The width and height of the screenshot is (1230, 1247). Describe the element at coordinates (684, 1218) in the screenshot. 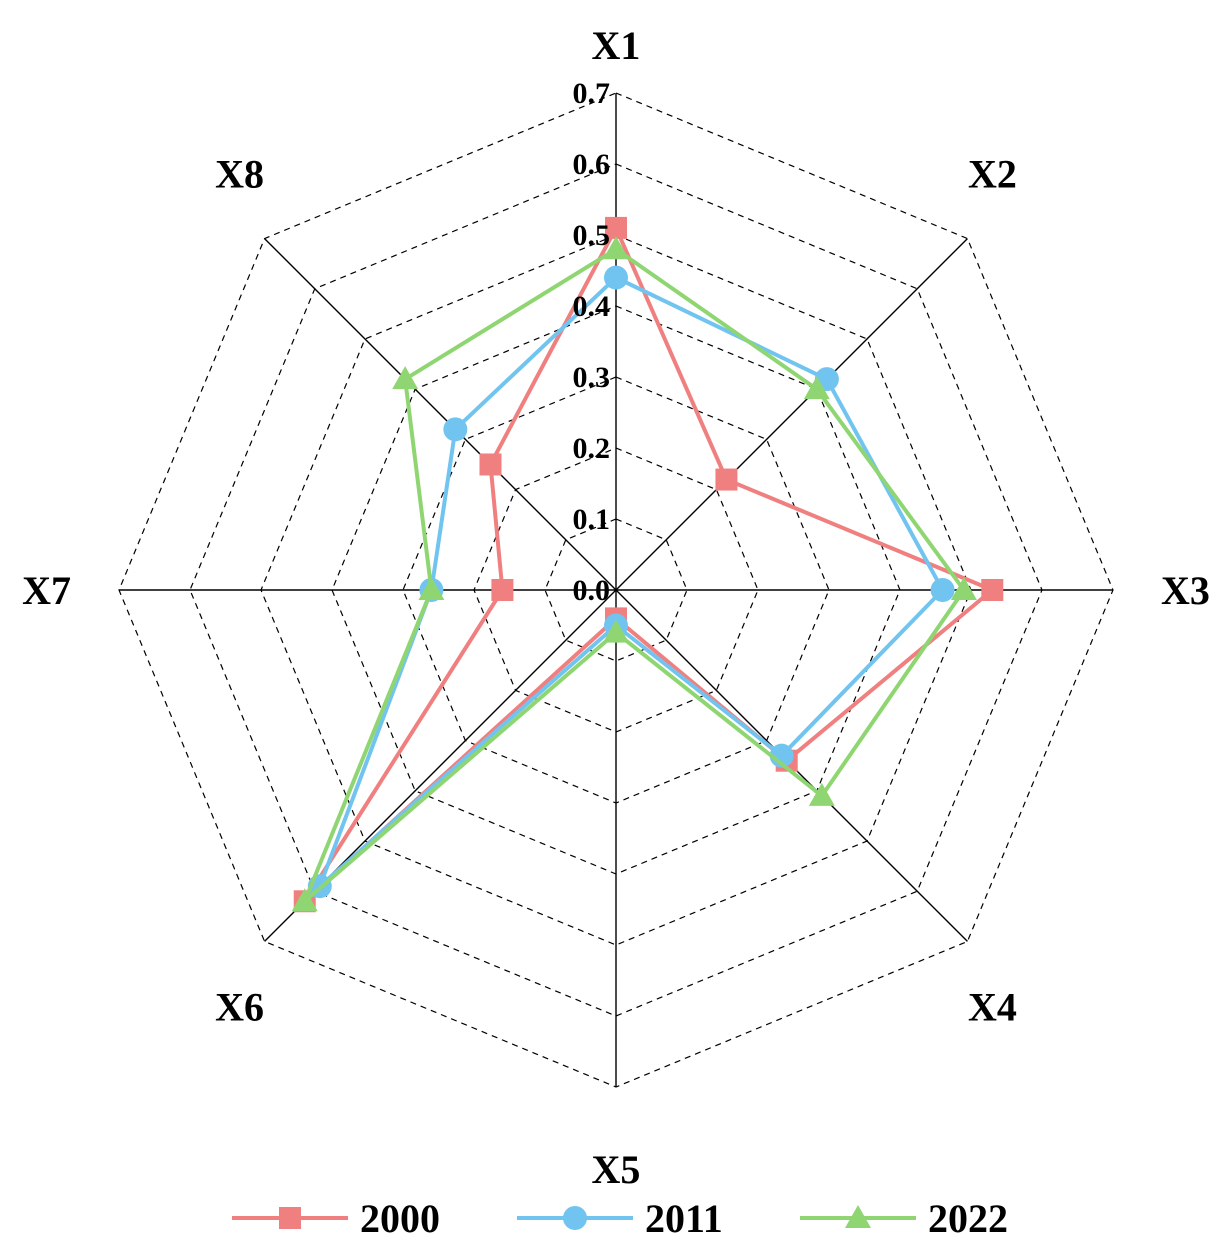

I see `legend-label-2011: 2011` at that location.